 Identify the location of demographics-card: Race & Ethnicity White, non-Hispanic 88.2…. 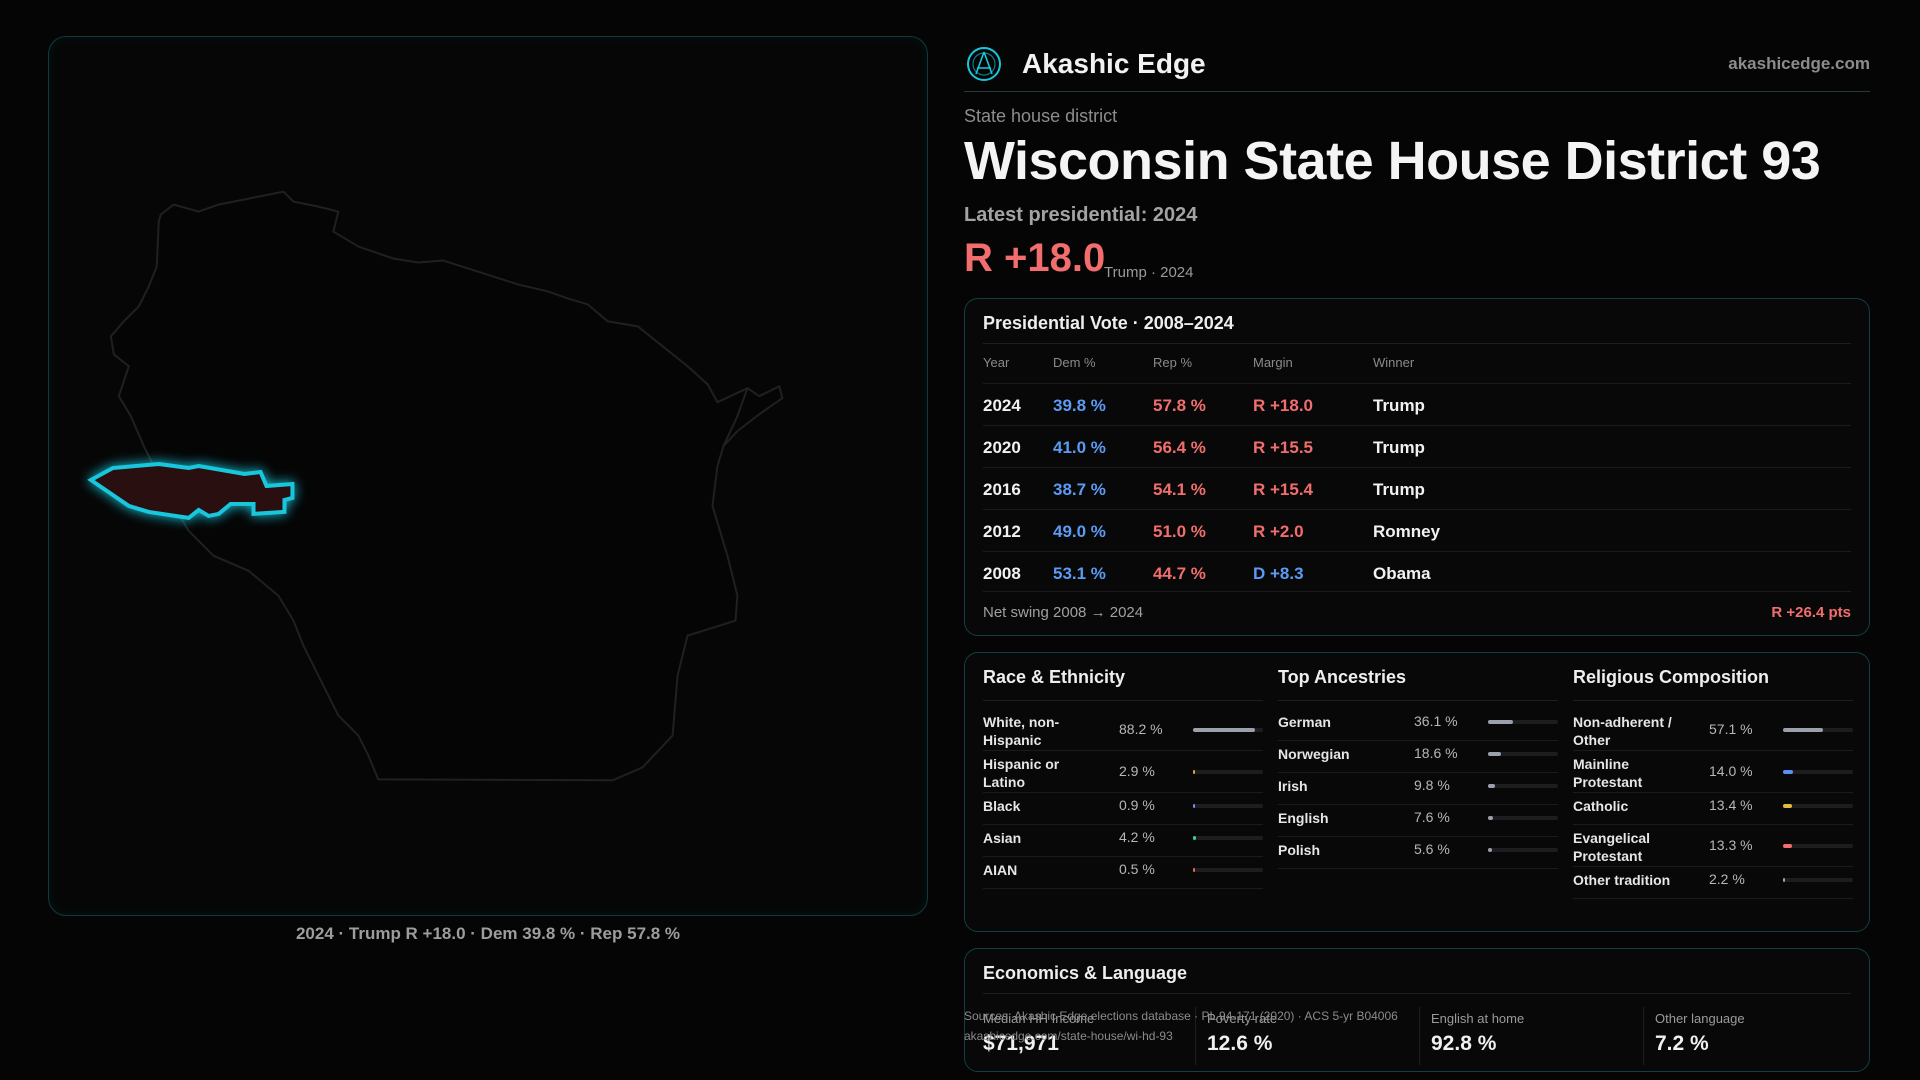
(1417, 792).